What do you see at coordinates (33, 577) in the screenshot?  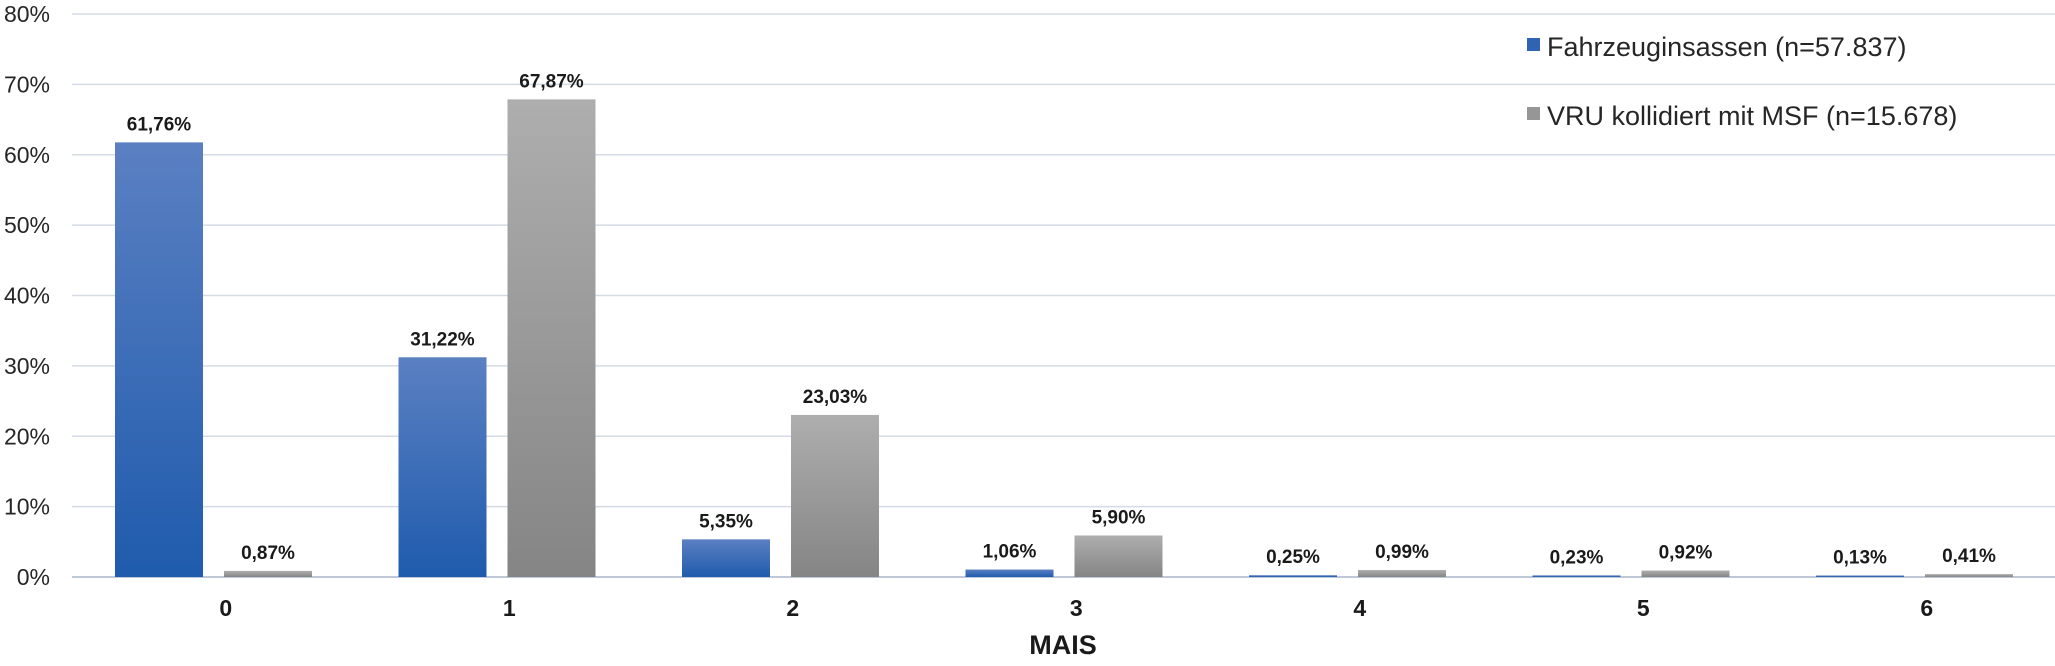 I see `y-tick-label: 0%` at bounding box center [33, 577].